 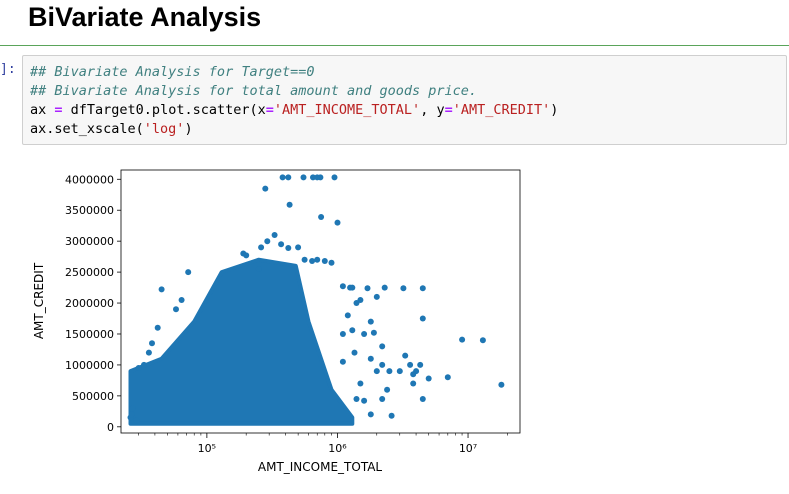 I want to click on code-string: 'AMT_INCOME_TOTAL', so click(x=347, y=110).